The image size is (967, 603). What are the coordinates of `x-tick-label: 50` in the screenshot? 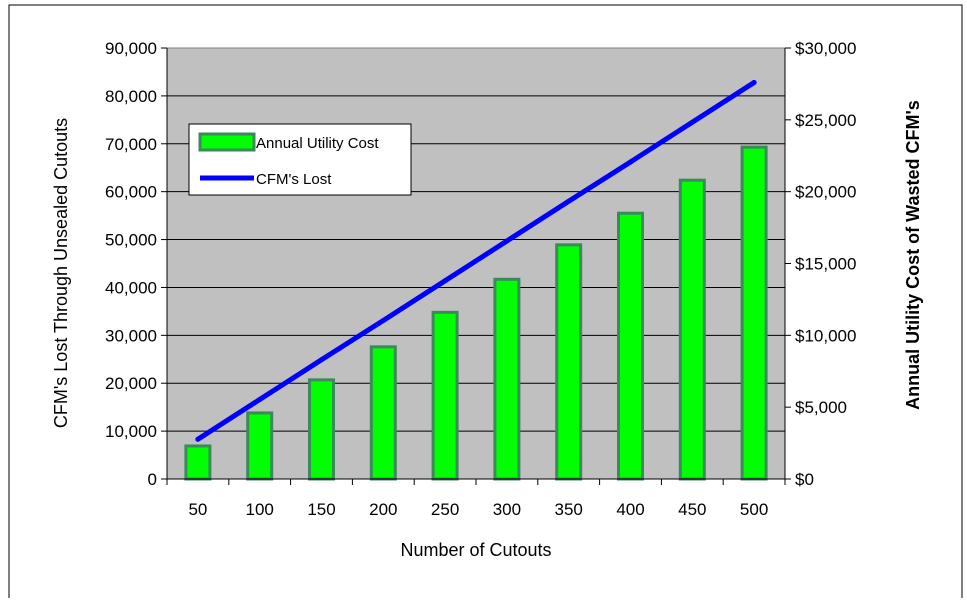 It's located at (197, 509).